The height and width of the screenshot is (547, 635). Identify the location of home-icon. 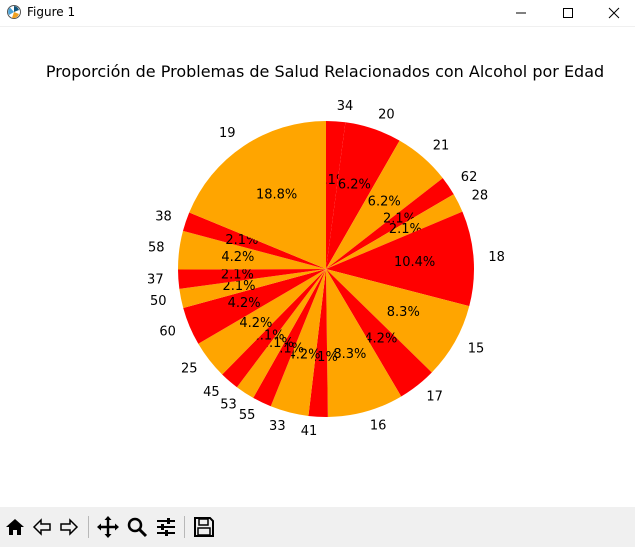
(15, 527).